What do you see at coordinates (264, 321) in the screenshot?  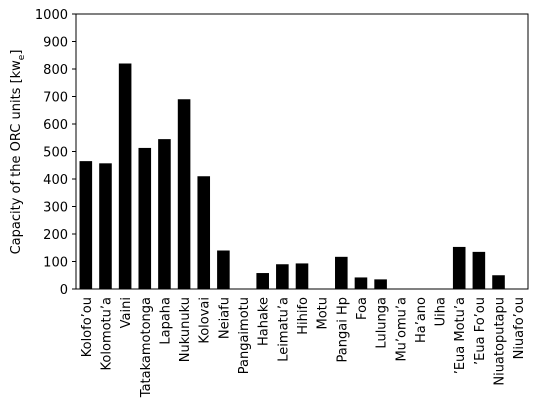 I see `x-tick-label: Hahake` at bounding box center [264, 321].